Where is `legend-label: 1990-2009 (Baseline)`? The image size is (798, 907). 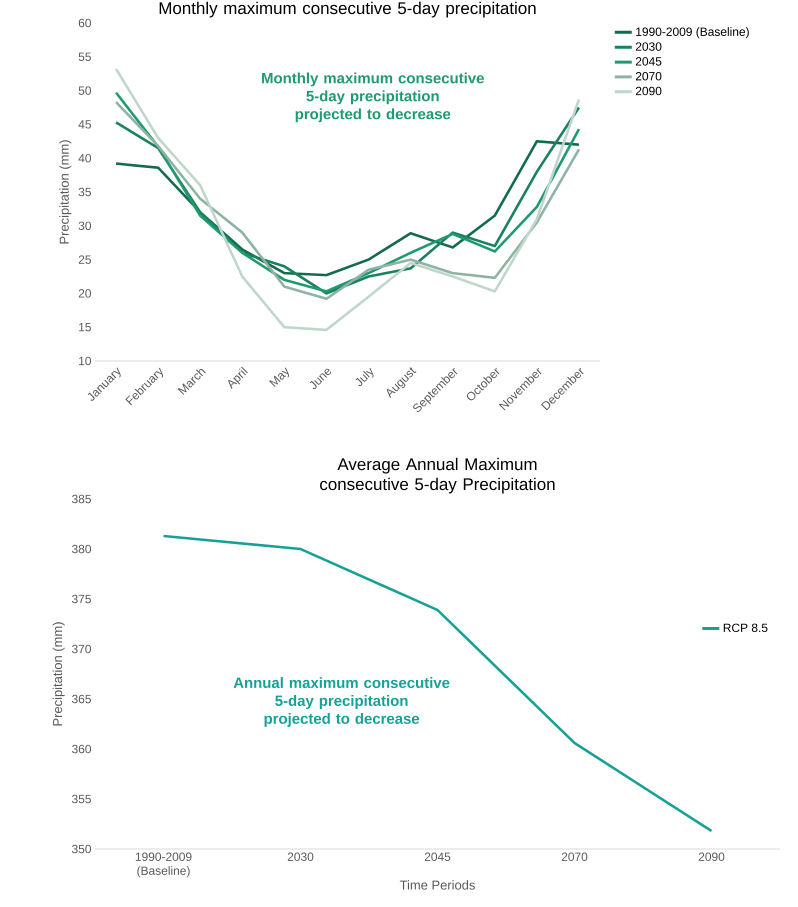
legend-label: 1990-2009 (Baseline) is located at coordinates (692, 32).